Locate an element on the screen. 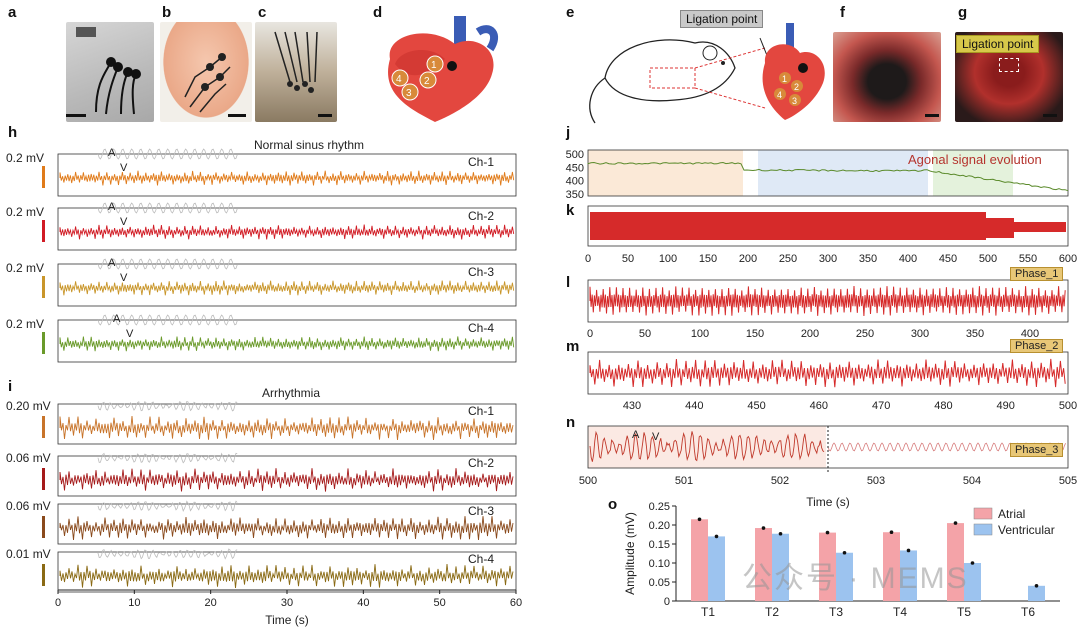 The height and width of the screenshot is (629, 1080). k-tick-400: 400 is located at coordinates (908, 259).